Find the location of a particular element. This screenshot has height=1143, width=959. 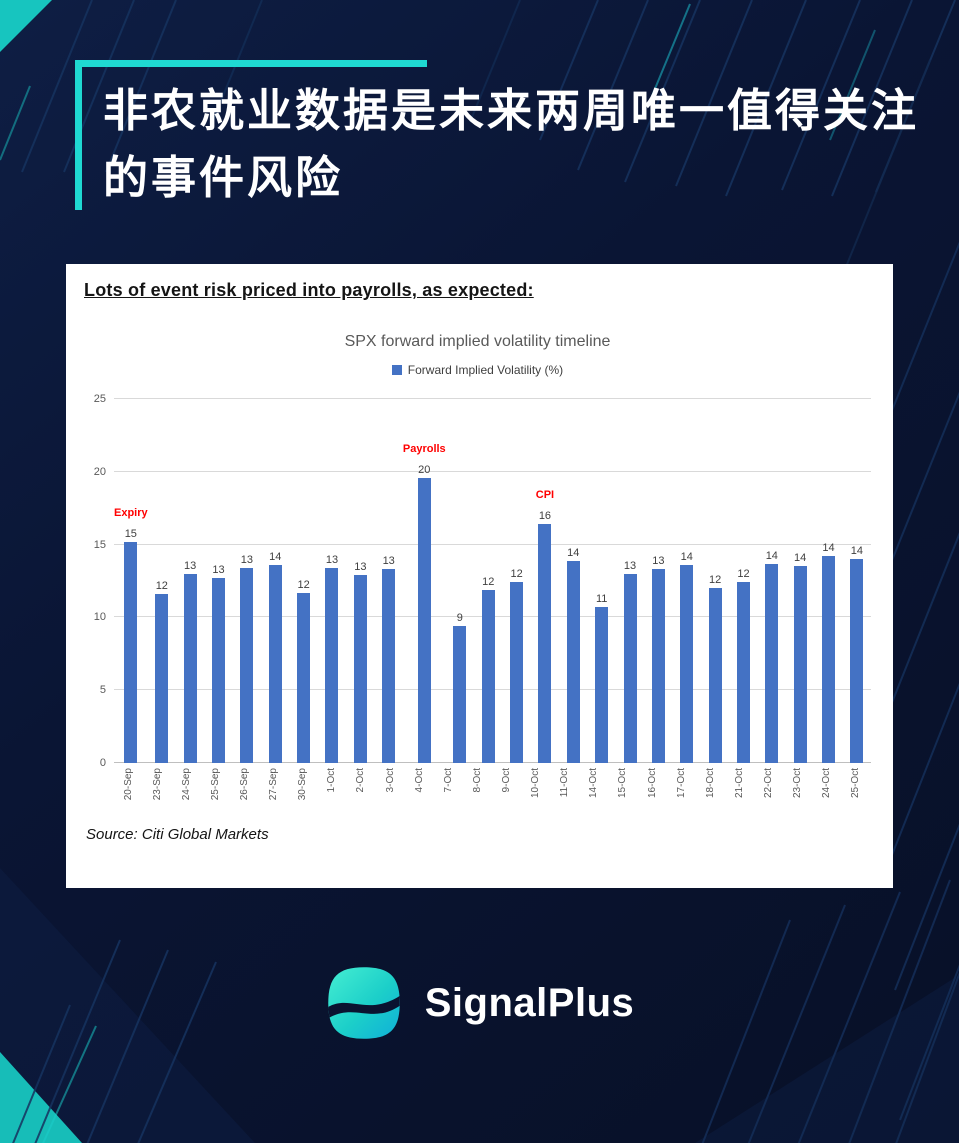

x-tick: 22-Oct is located at coordinates (768, 794).